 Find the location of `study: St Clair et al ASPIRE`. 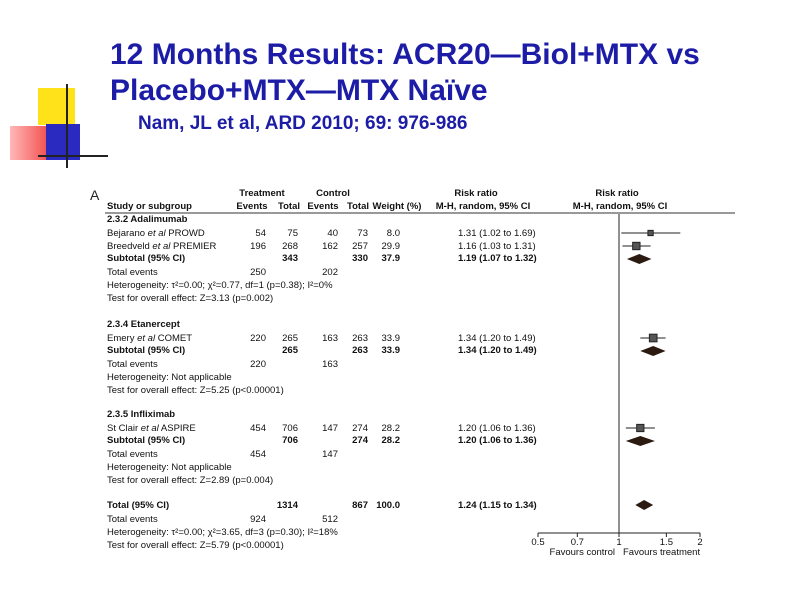

study: St Clair et al ASPIRE is located at coordinates (151, 428).